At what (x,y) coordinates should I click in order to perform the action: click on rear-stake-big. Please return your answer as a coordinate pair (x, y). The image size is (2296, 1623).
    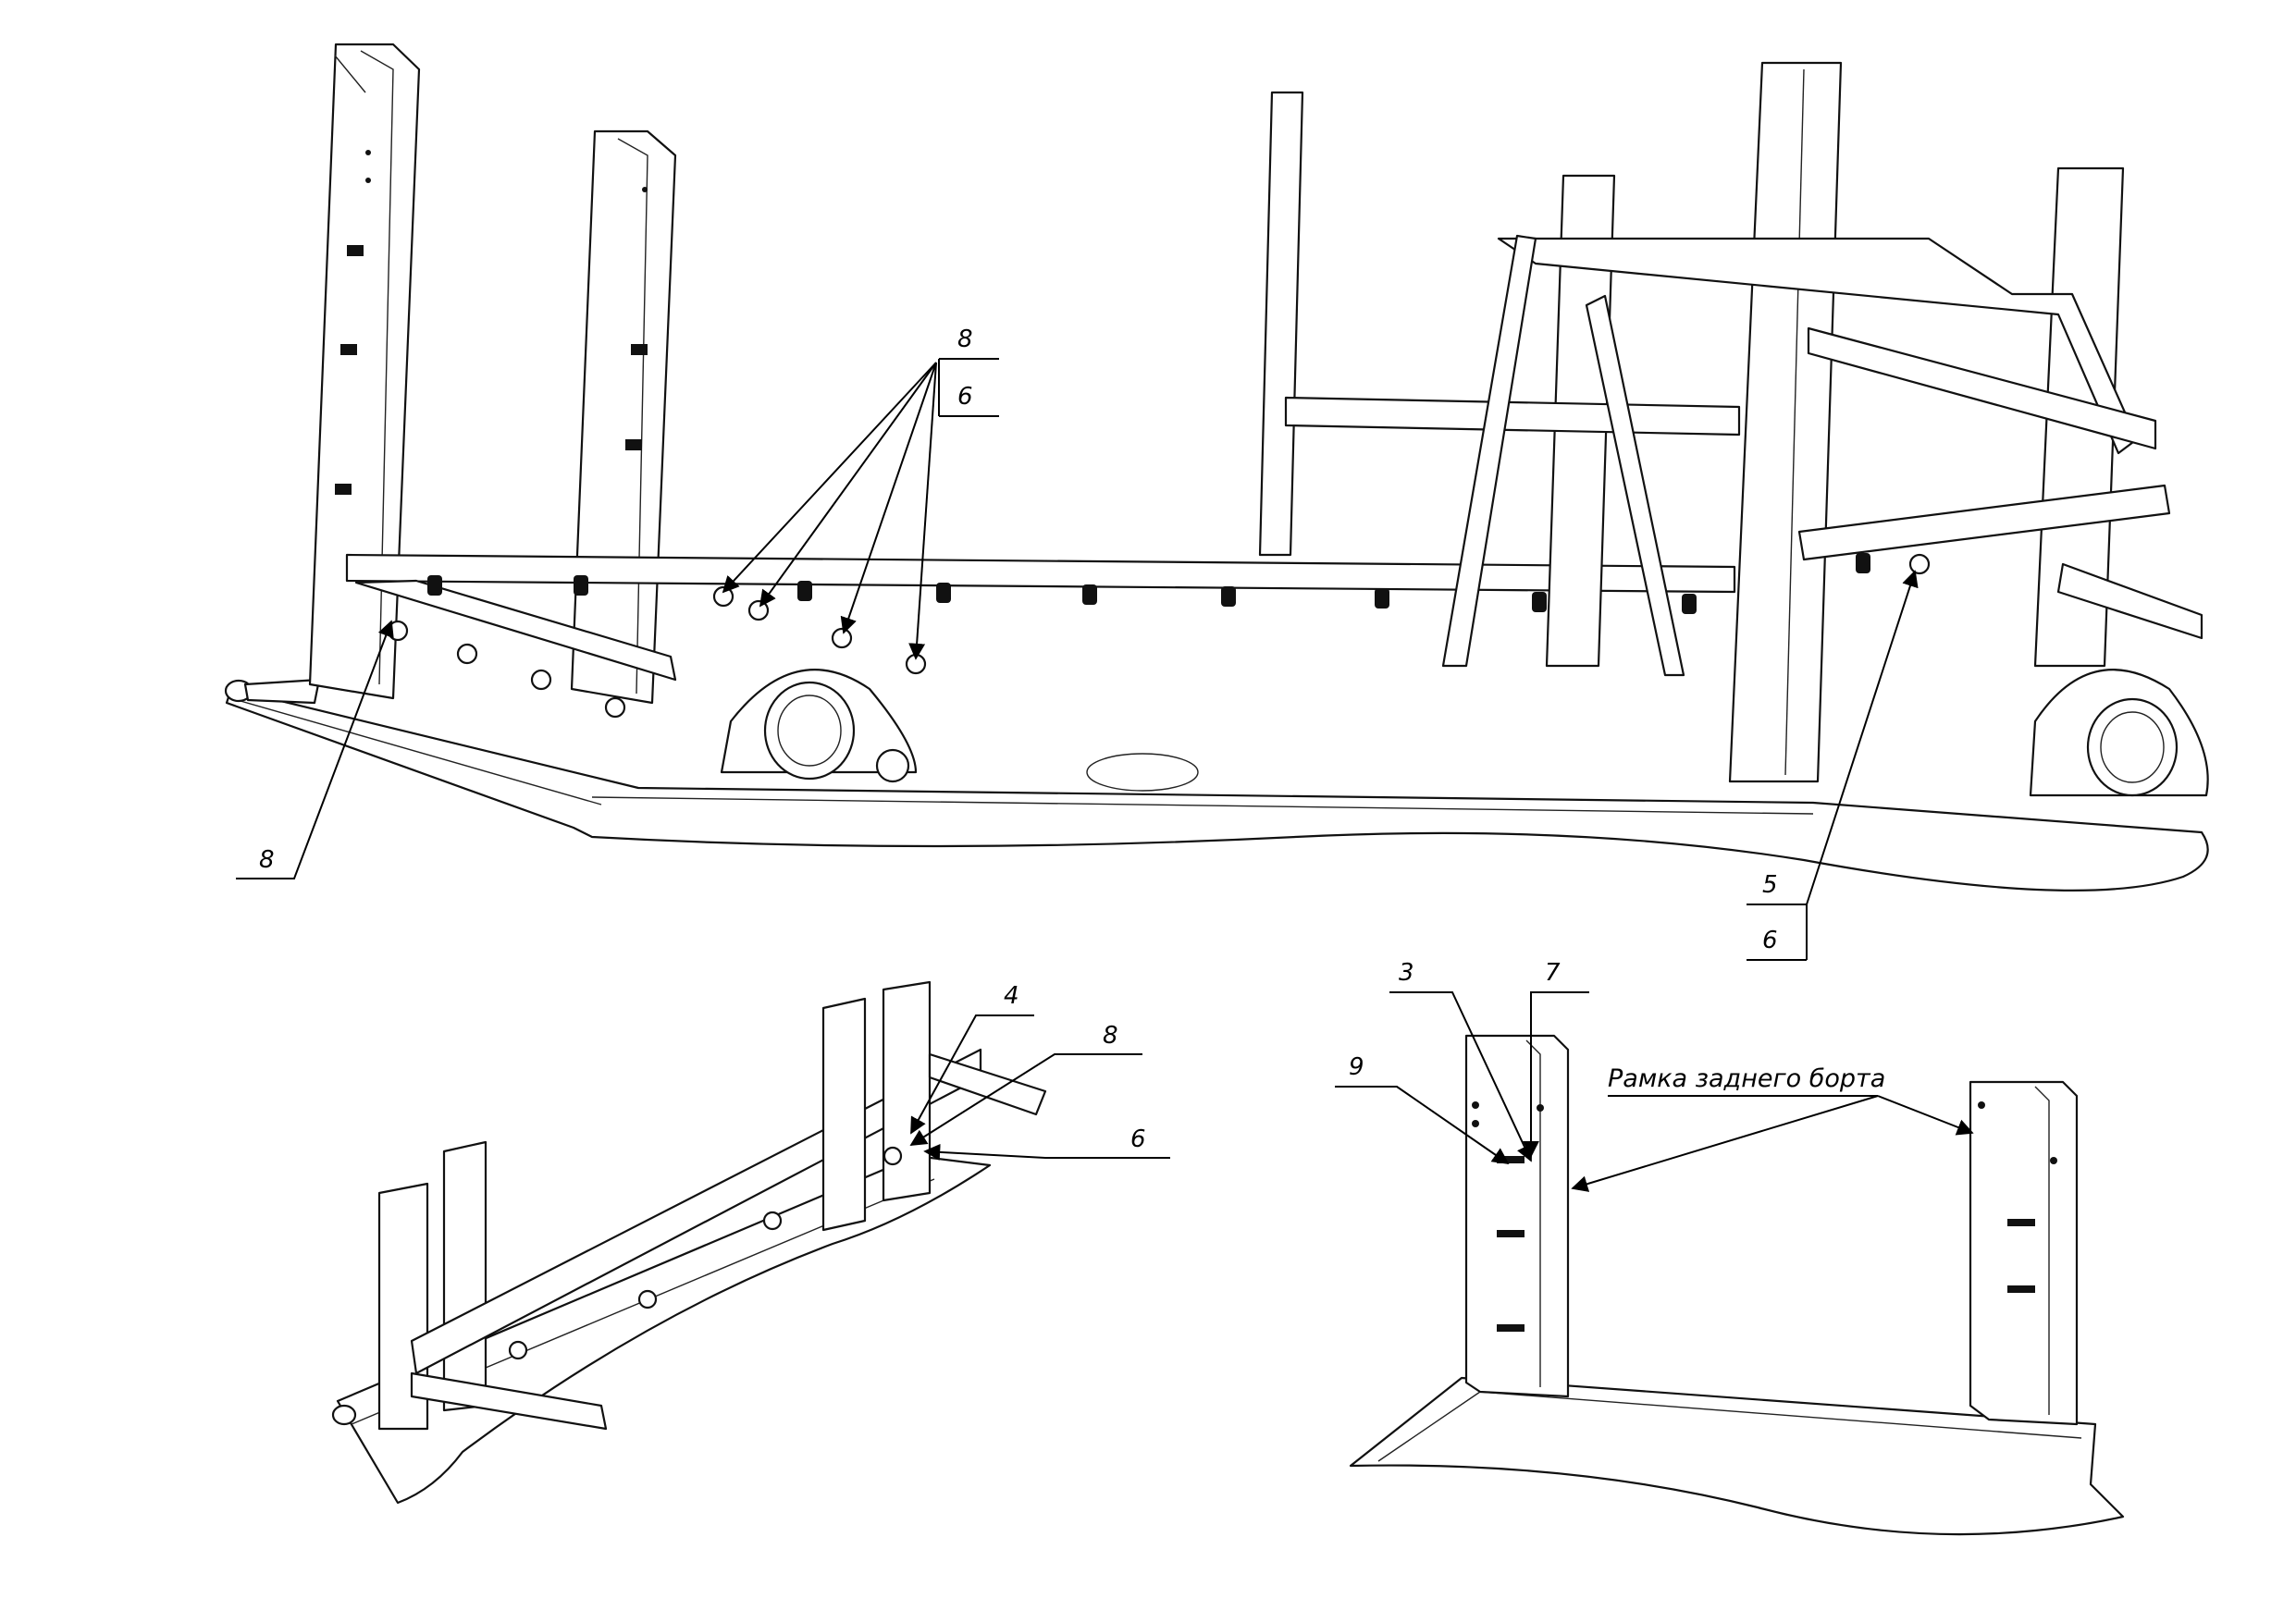
    Looking at the image, I should click on (1785, 422).